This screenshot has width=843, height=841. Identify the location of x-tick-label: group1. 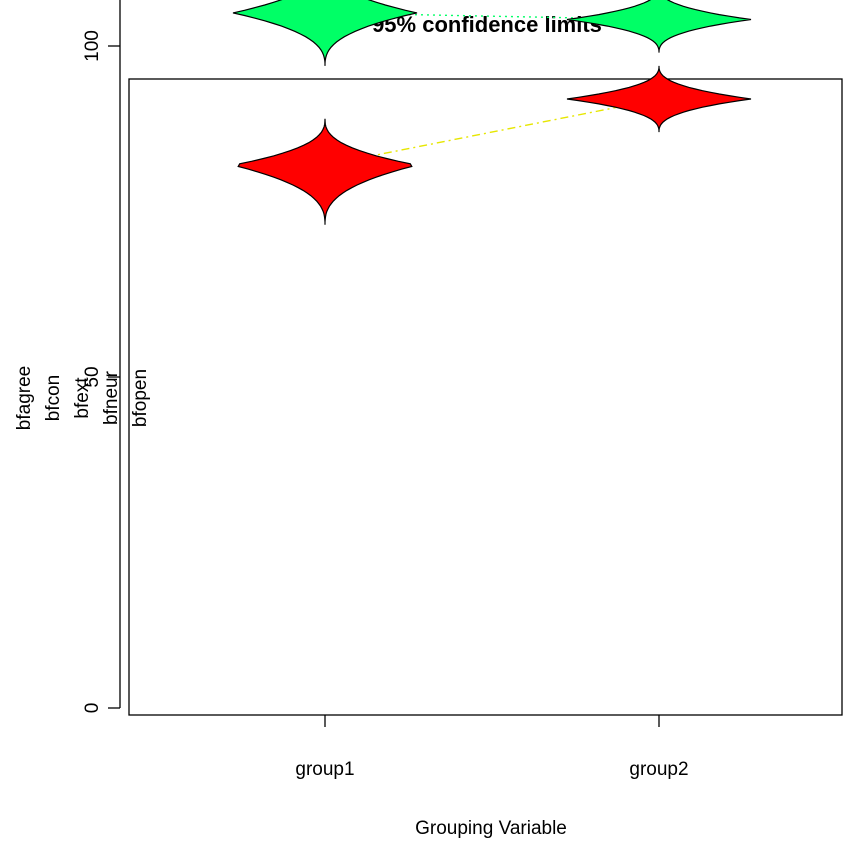
(324, 769).